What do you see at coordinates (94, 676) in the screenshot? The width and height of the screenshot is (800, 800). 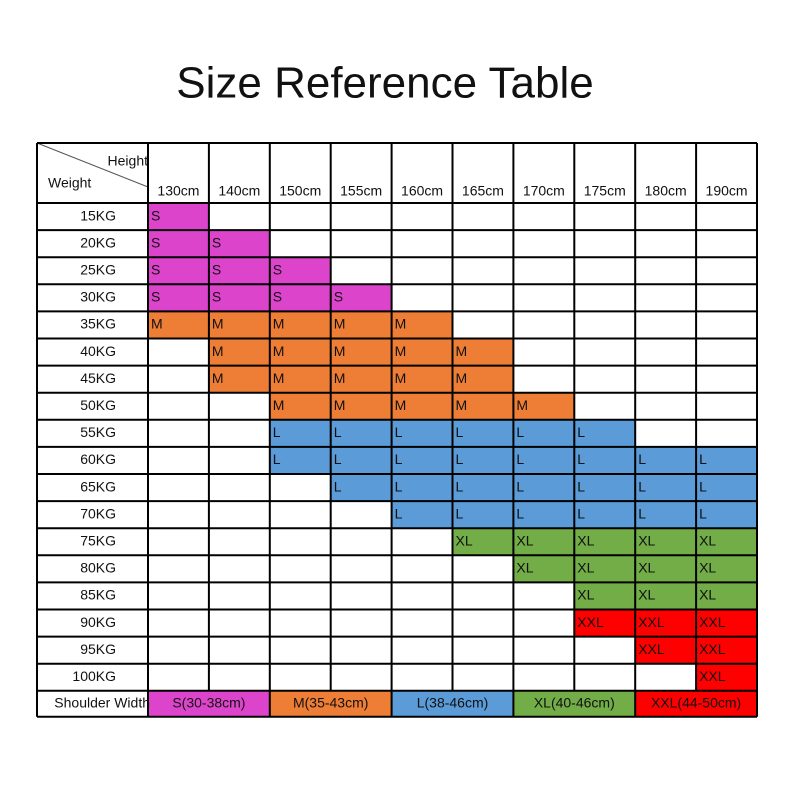 I see `row-header: 100KG` at bounding box center [94, 676].